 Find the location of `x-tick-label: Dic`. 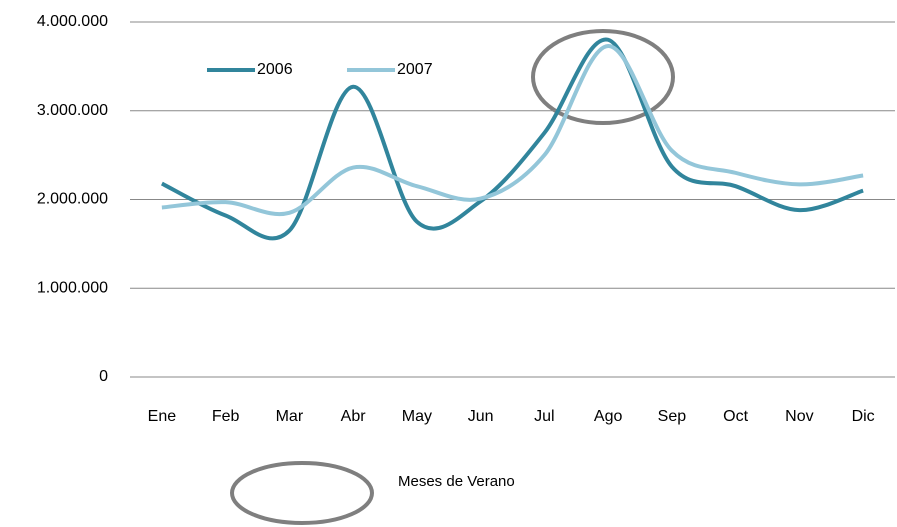

x-tick-label: Dic is located at coordinates (863, 416).